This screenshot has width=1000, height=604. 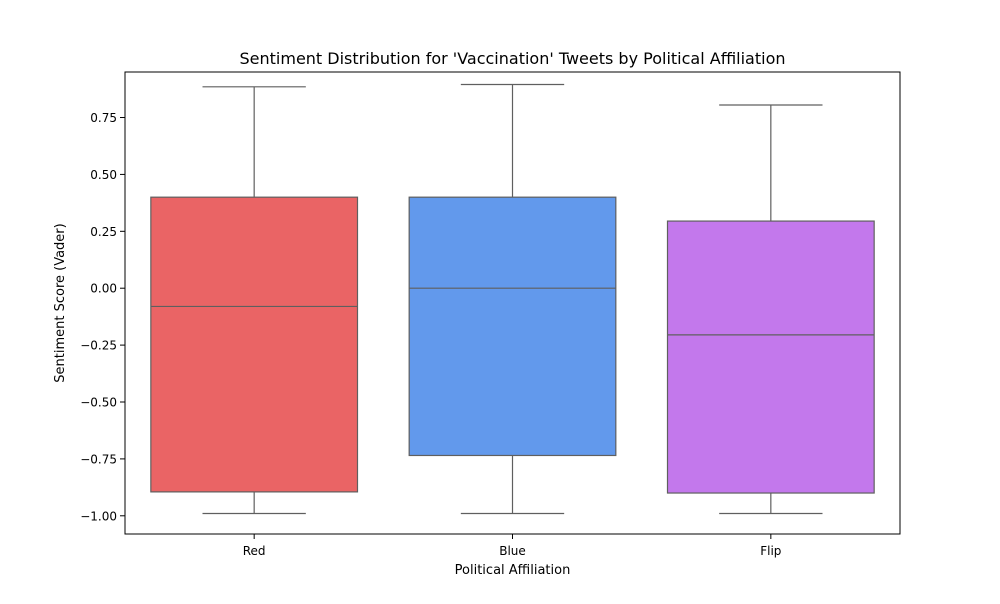 I want to click on y-tick-label: 0.00, so click(x=103, y=289).